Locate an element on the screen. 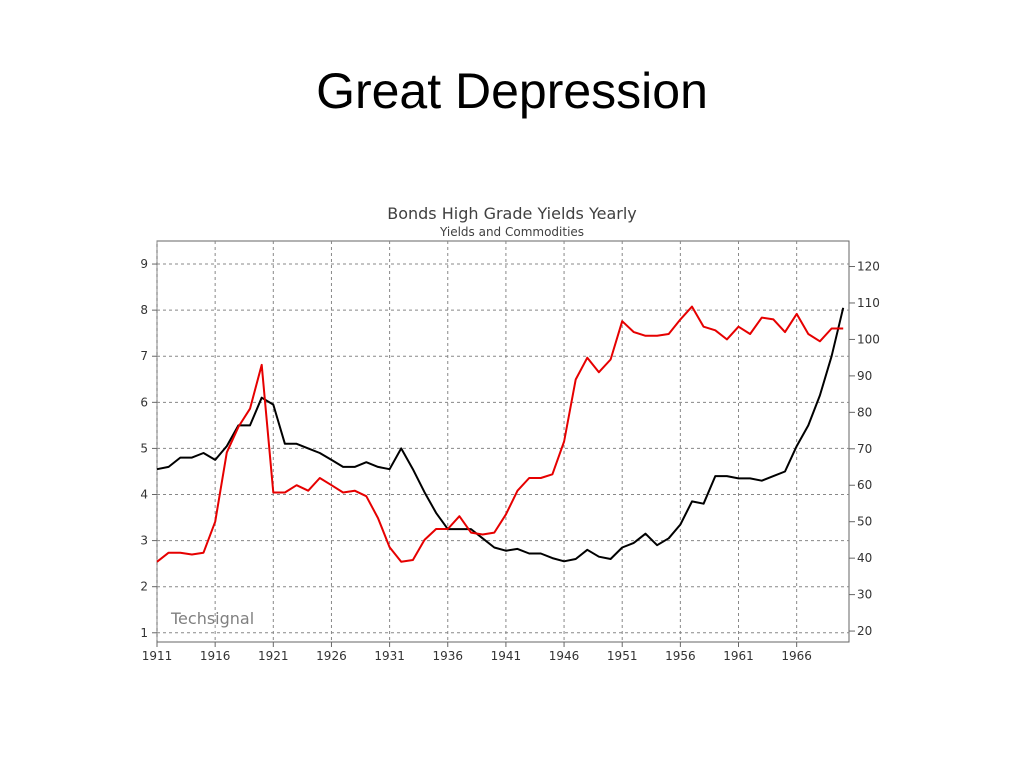 This screenshot has width=1024, height=773. right-tick-label: 40 is located at coordinates (864, 558).